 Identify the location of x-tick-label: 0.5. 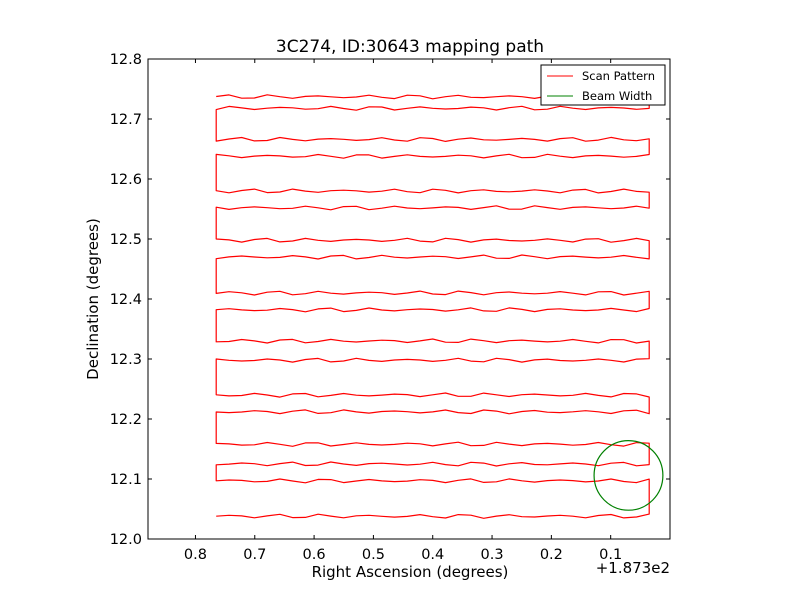
(373, 555).